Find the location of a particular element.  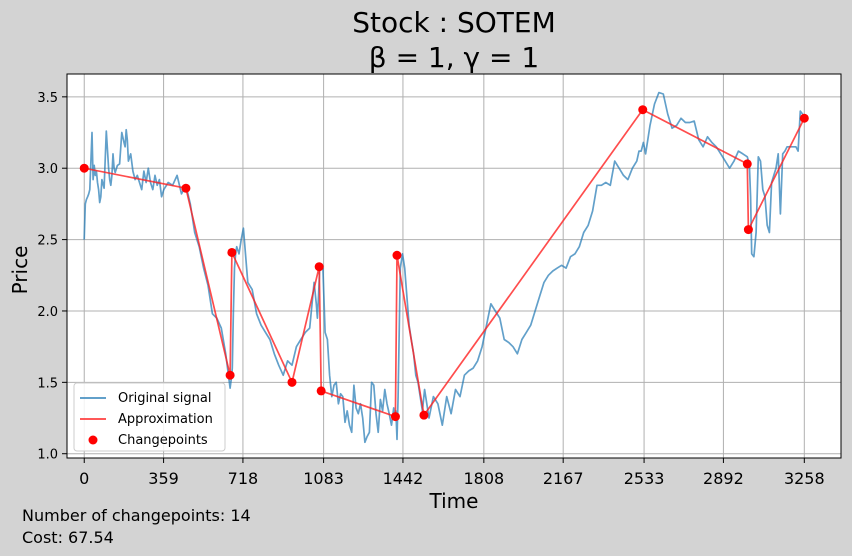

x-tick-label: 1442 is located at coordinates (403, 478).